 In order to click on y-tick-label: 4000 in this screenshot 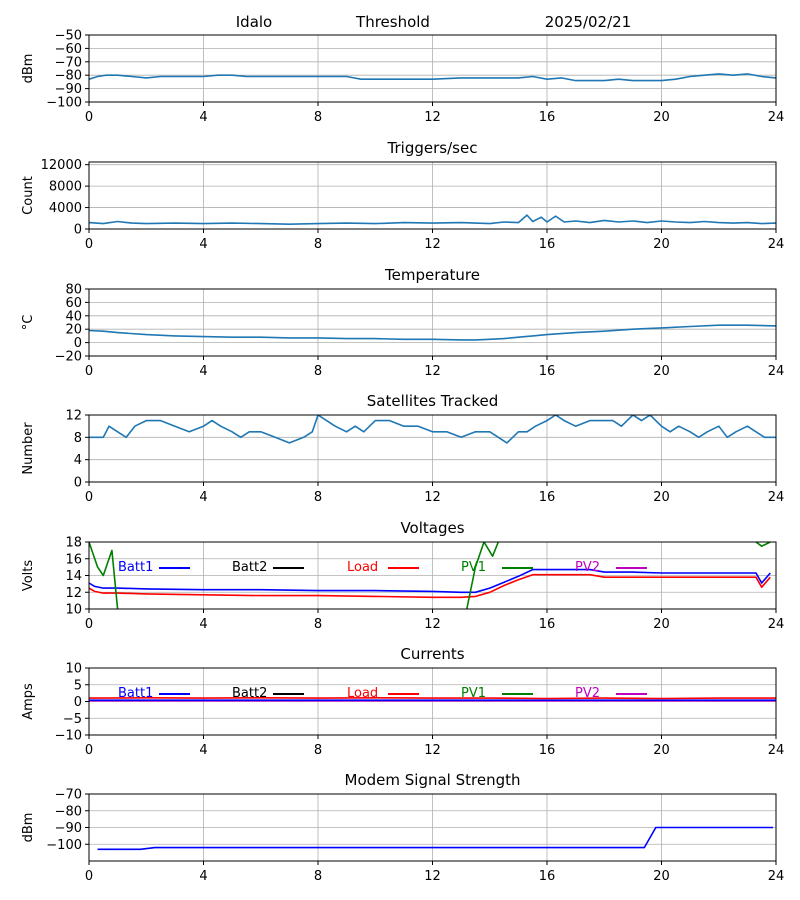, I will do `click(65, 208)`.